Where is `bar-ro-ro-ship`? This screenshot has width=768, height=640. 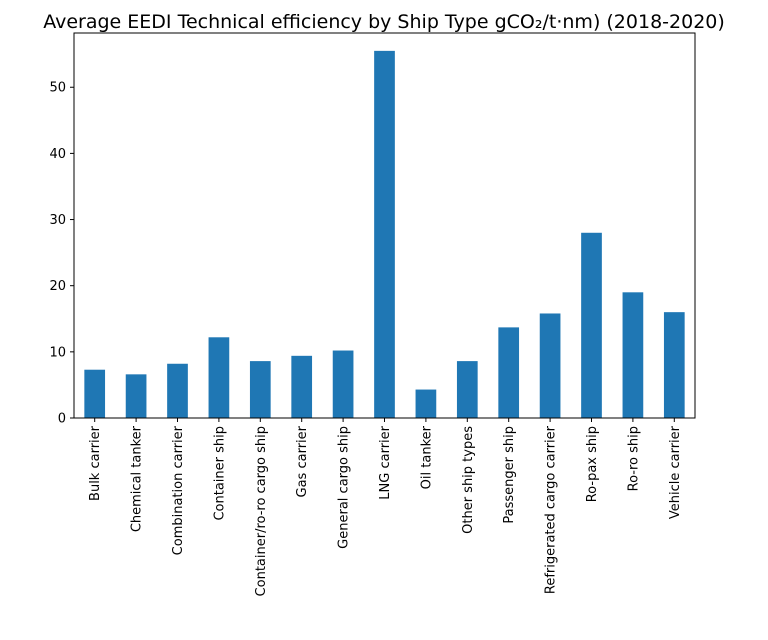
bar-ro-ro-ship is located at coordinates (633, 355).